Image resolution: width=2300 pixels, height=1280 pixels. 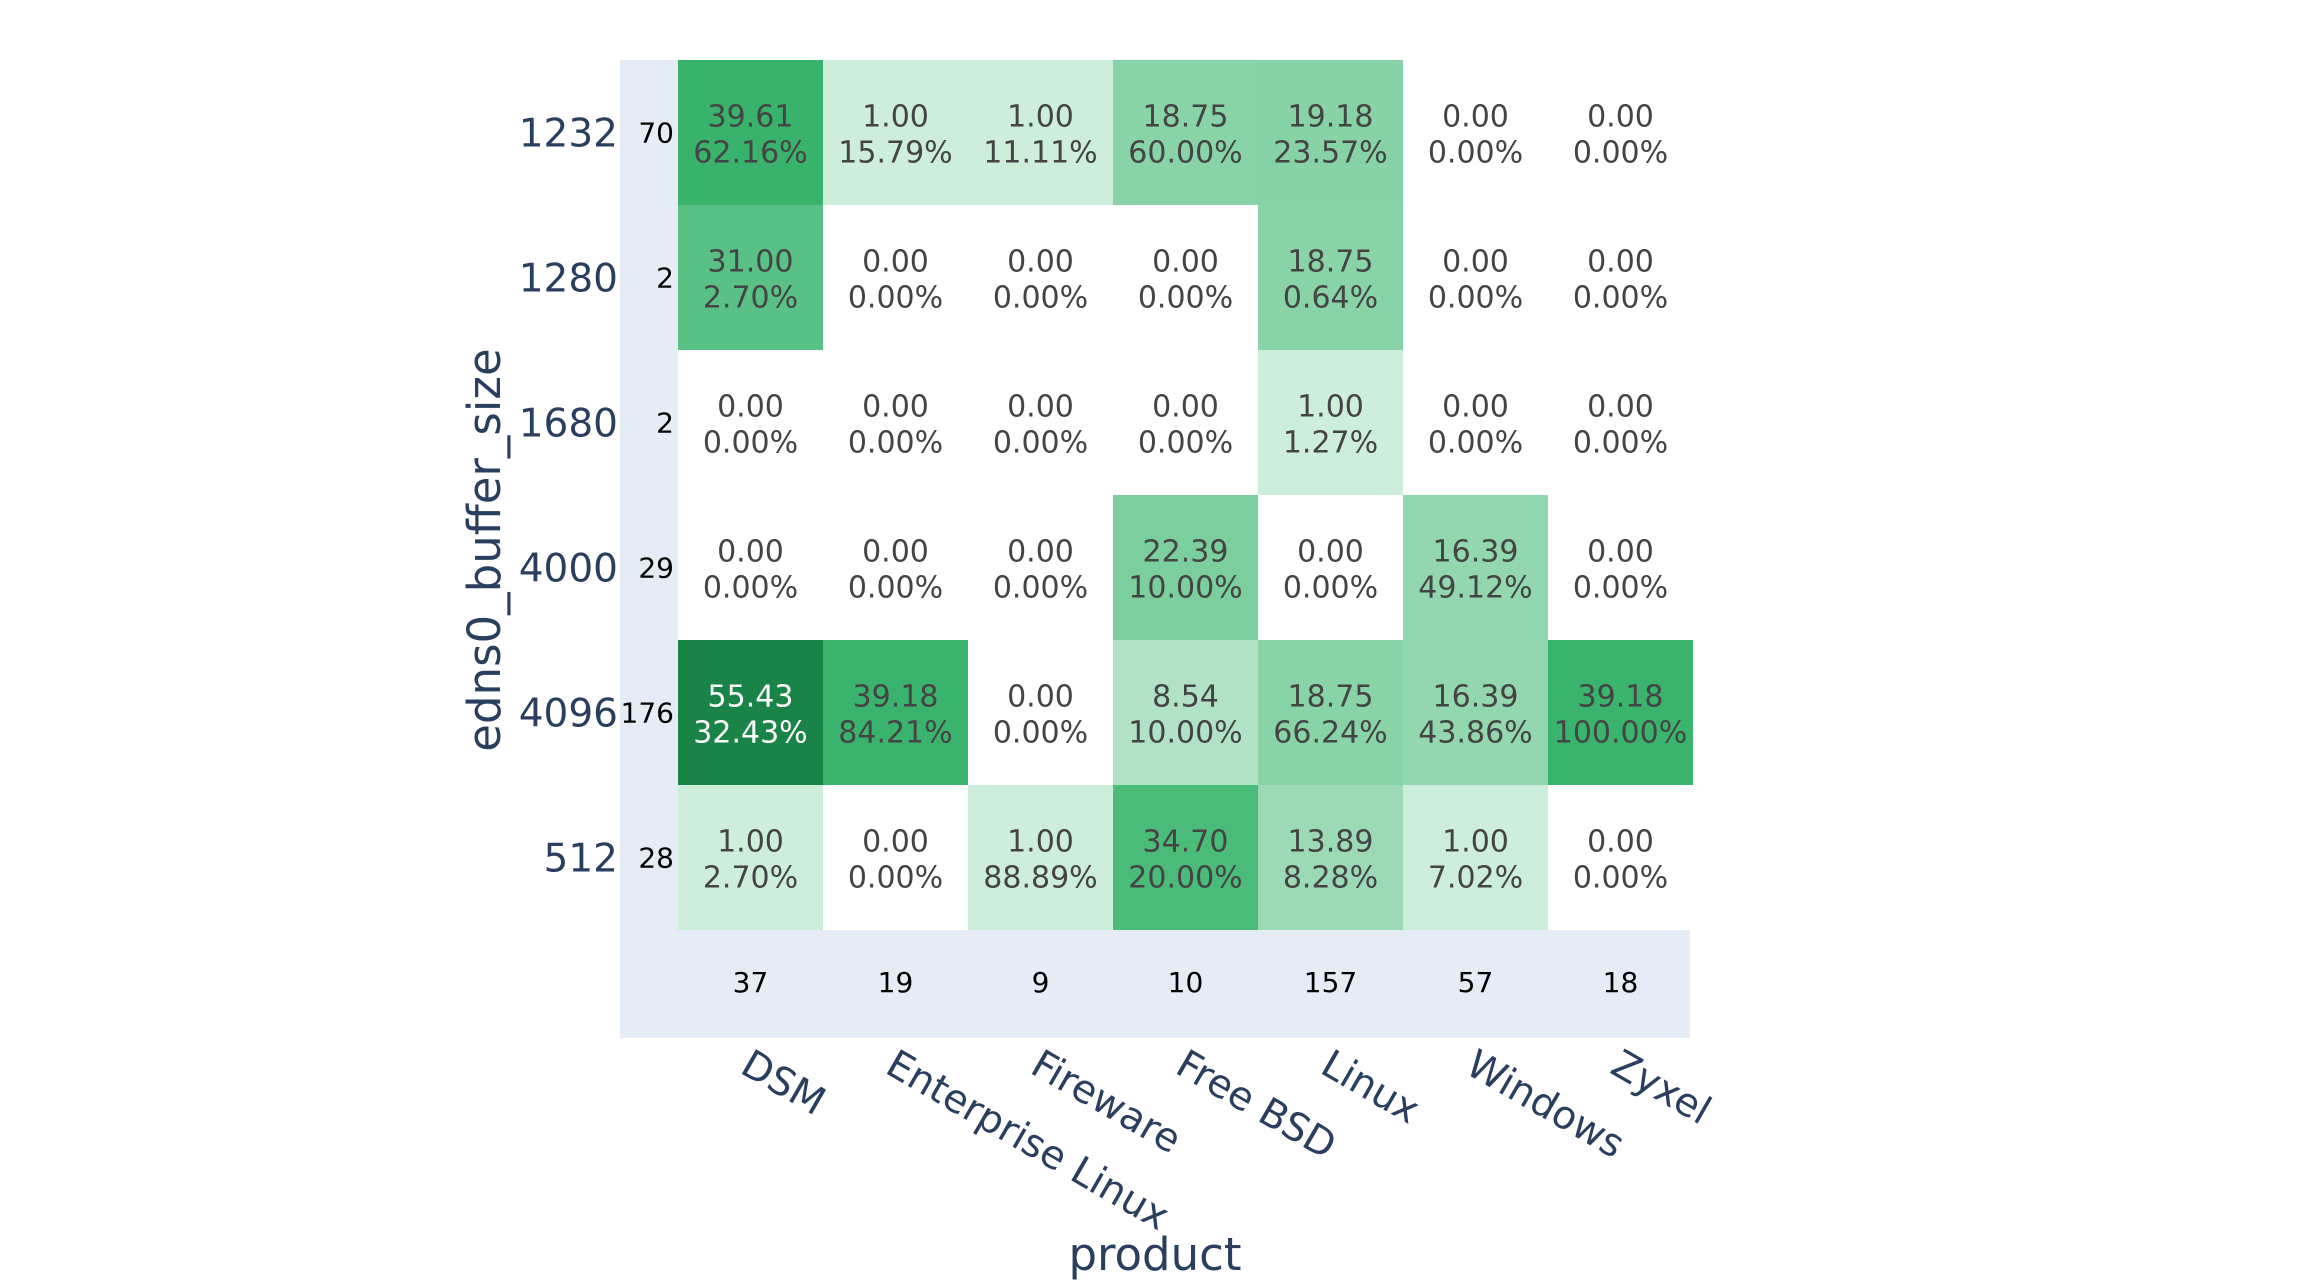 I want to click on cell-4000-windows-percent: 49.12%, so click(x=1475, y=588).